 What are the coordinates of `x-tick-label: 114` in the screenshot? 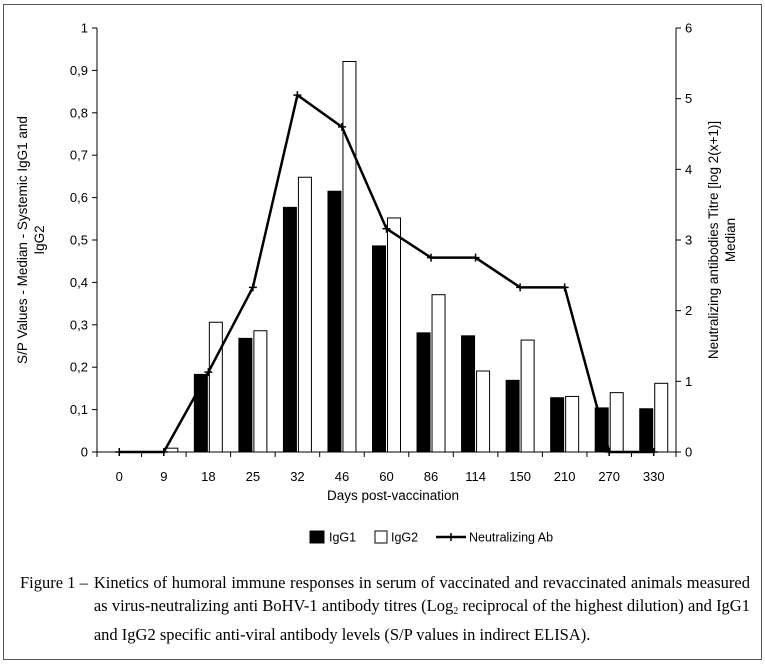 It's located at (475, 476).